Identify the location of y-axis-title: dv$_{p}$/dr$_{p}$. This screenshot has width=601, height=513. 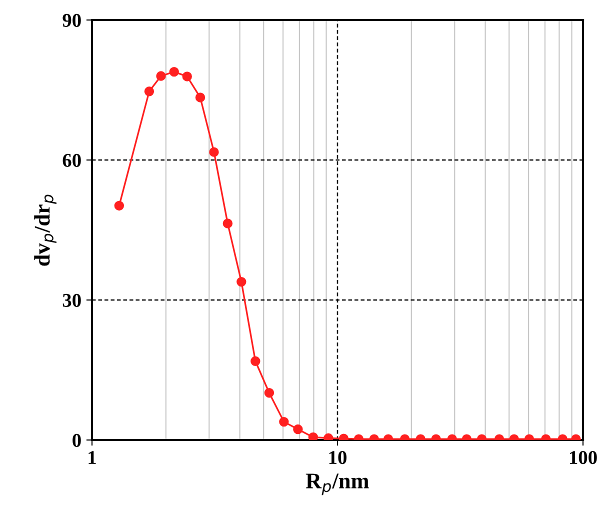
(45, 230).